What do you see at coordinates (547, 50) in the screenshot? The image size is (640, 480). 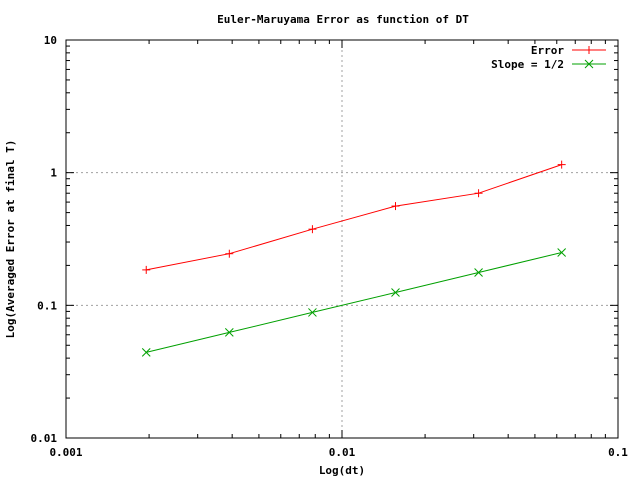 I see `legend-label: Error` at bounding box center [547, 50].